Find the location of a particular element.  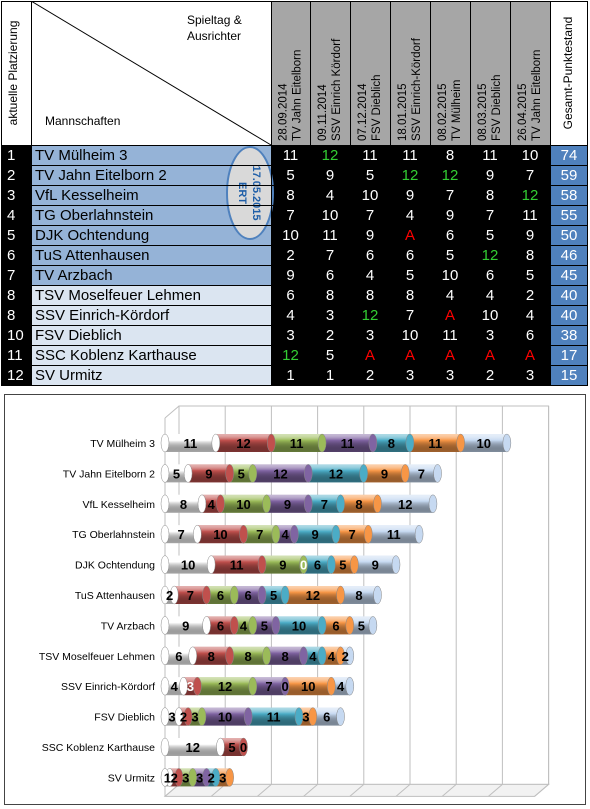

score-value: 9 is located at coordinates (290, 275).